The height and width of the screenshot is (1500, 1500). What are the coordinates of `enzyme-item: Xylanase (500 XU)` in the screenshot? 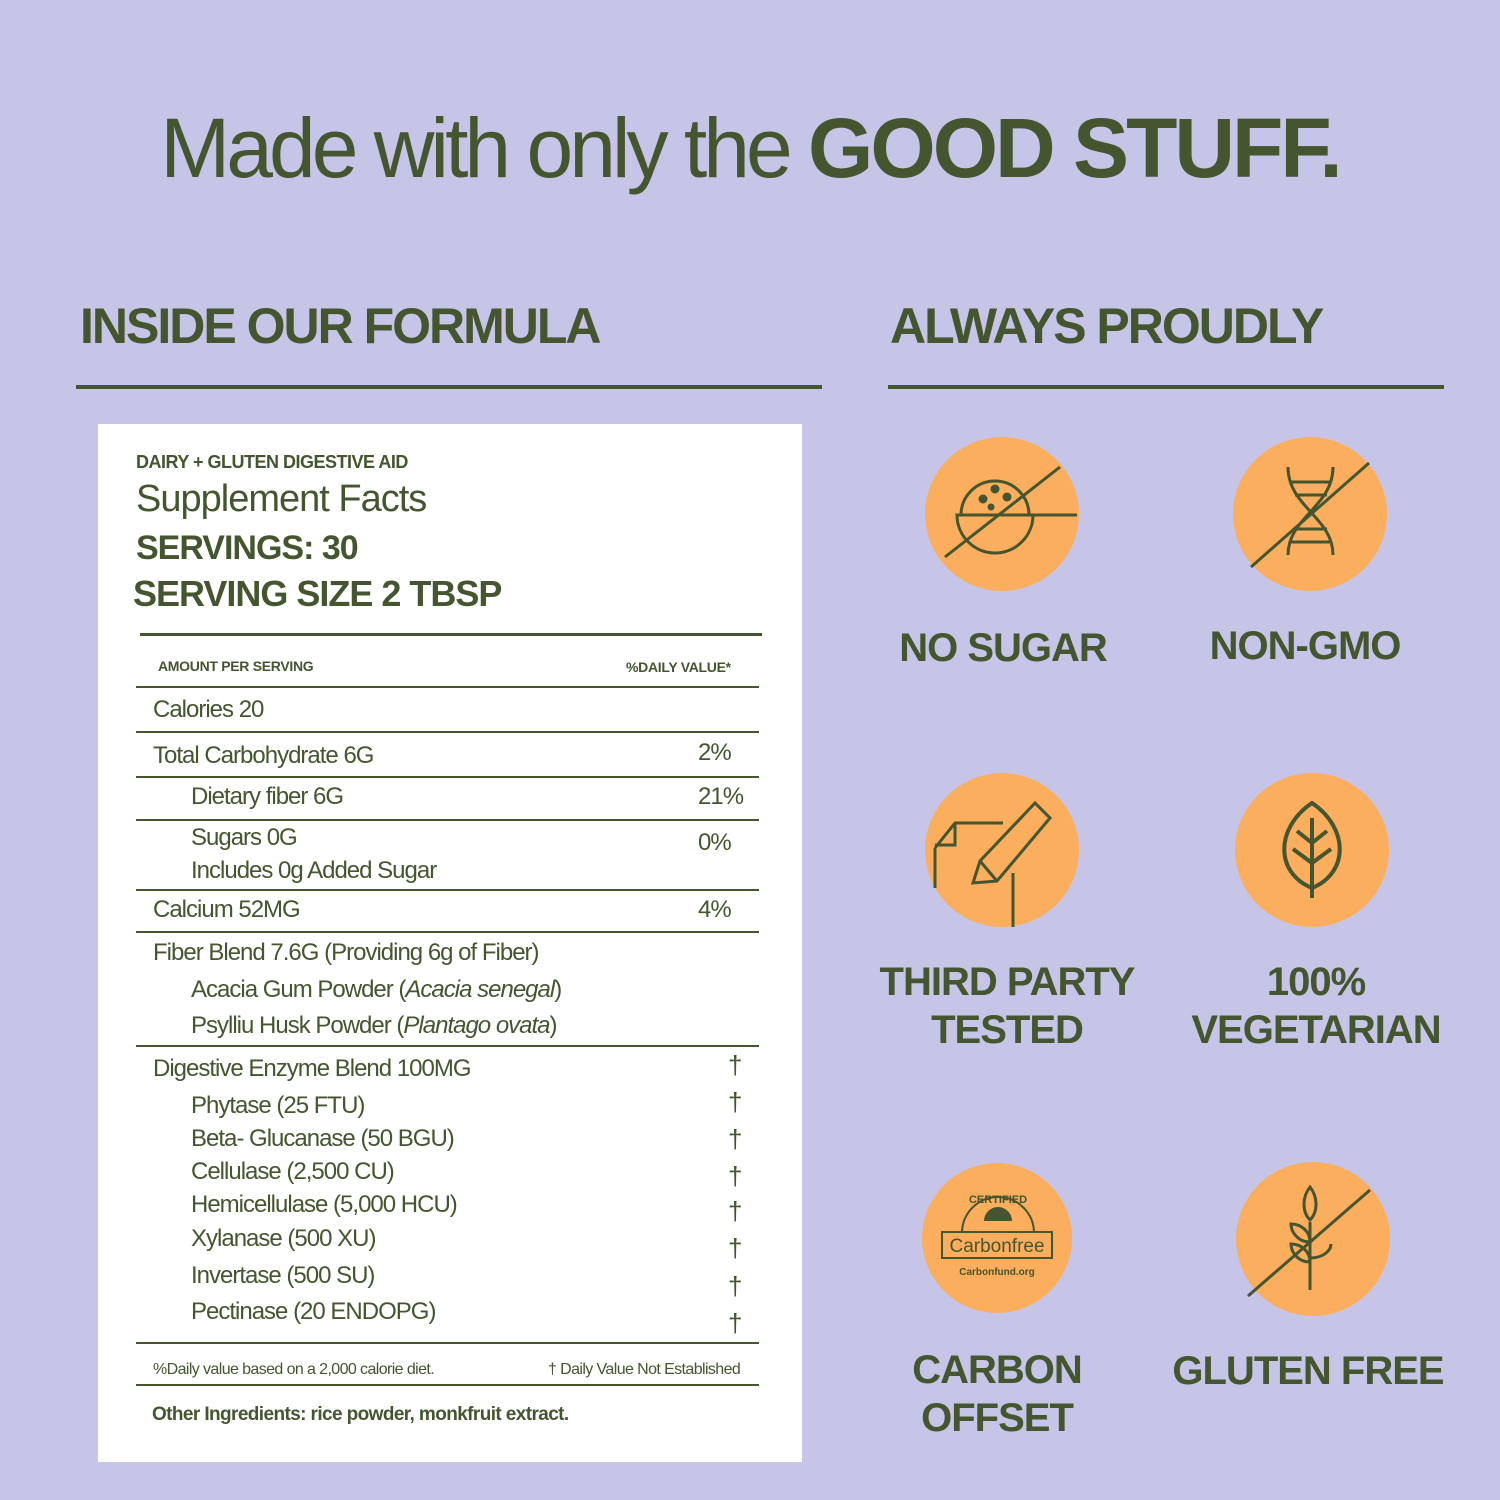 It's located at (283, 1238).